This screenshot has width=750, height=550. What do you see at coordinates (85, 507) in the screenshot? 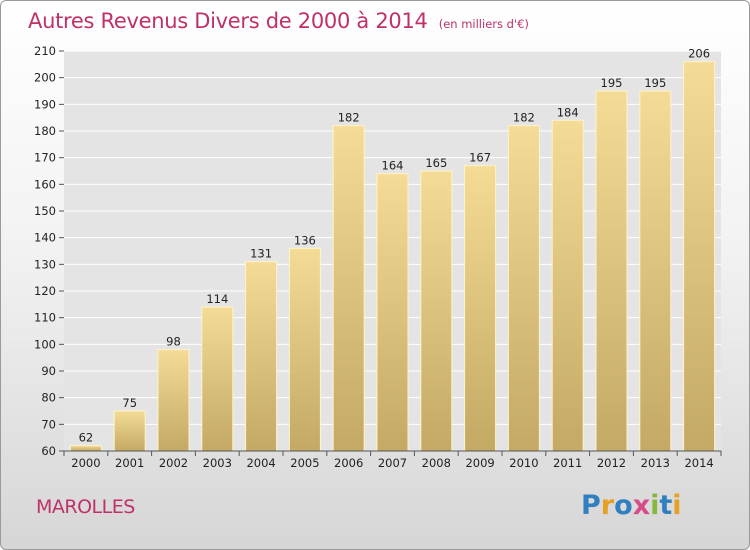
I see `place-name: MAROLLES` at bounding box center [85, 507].